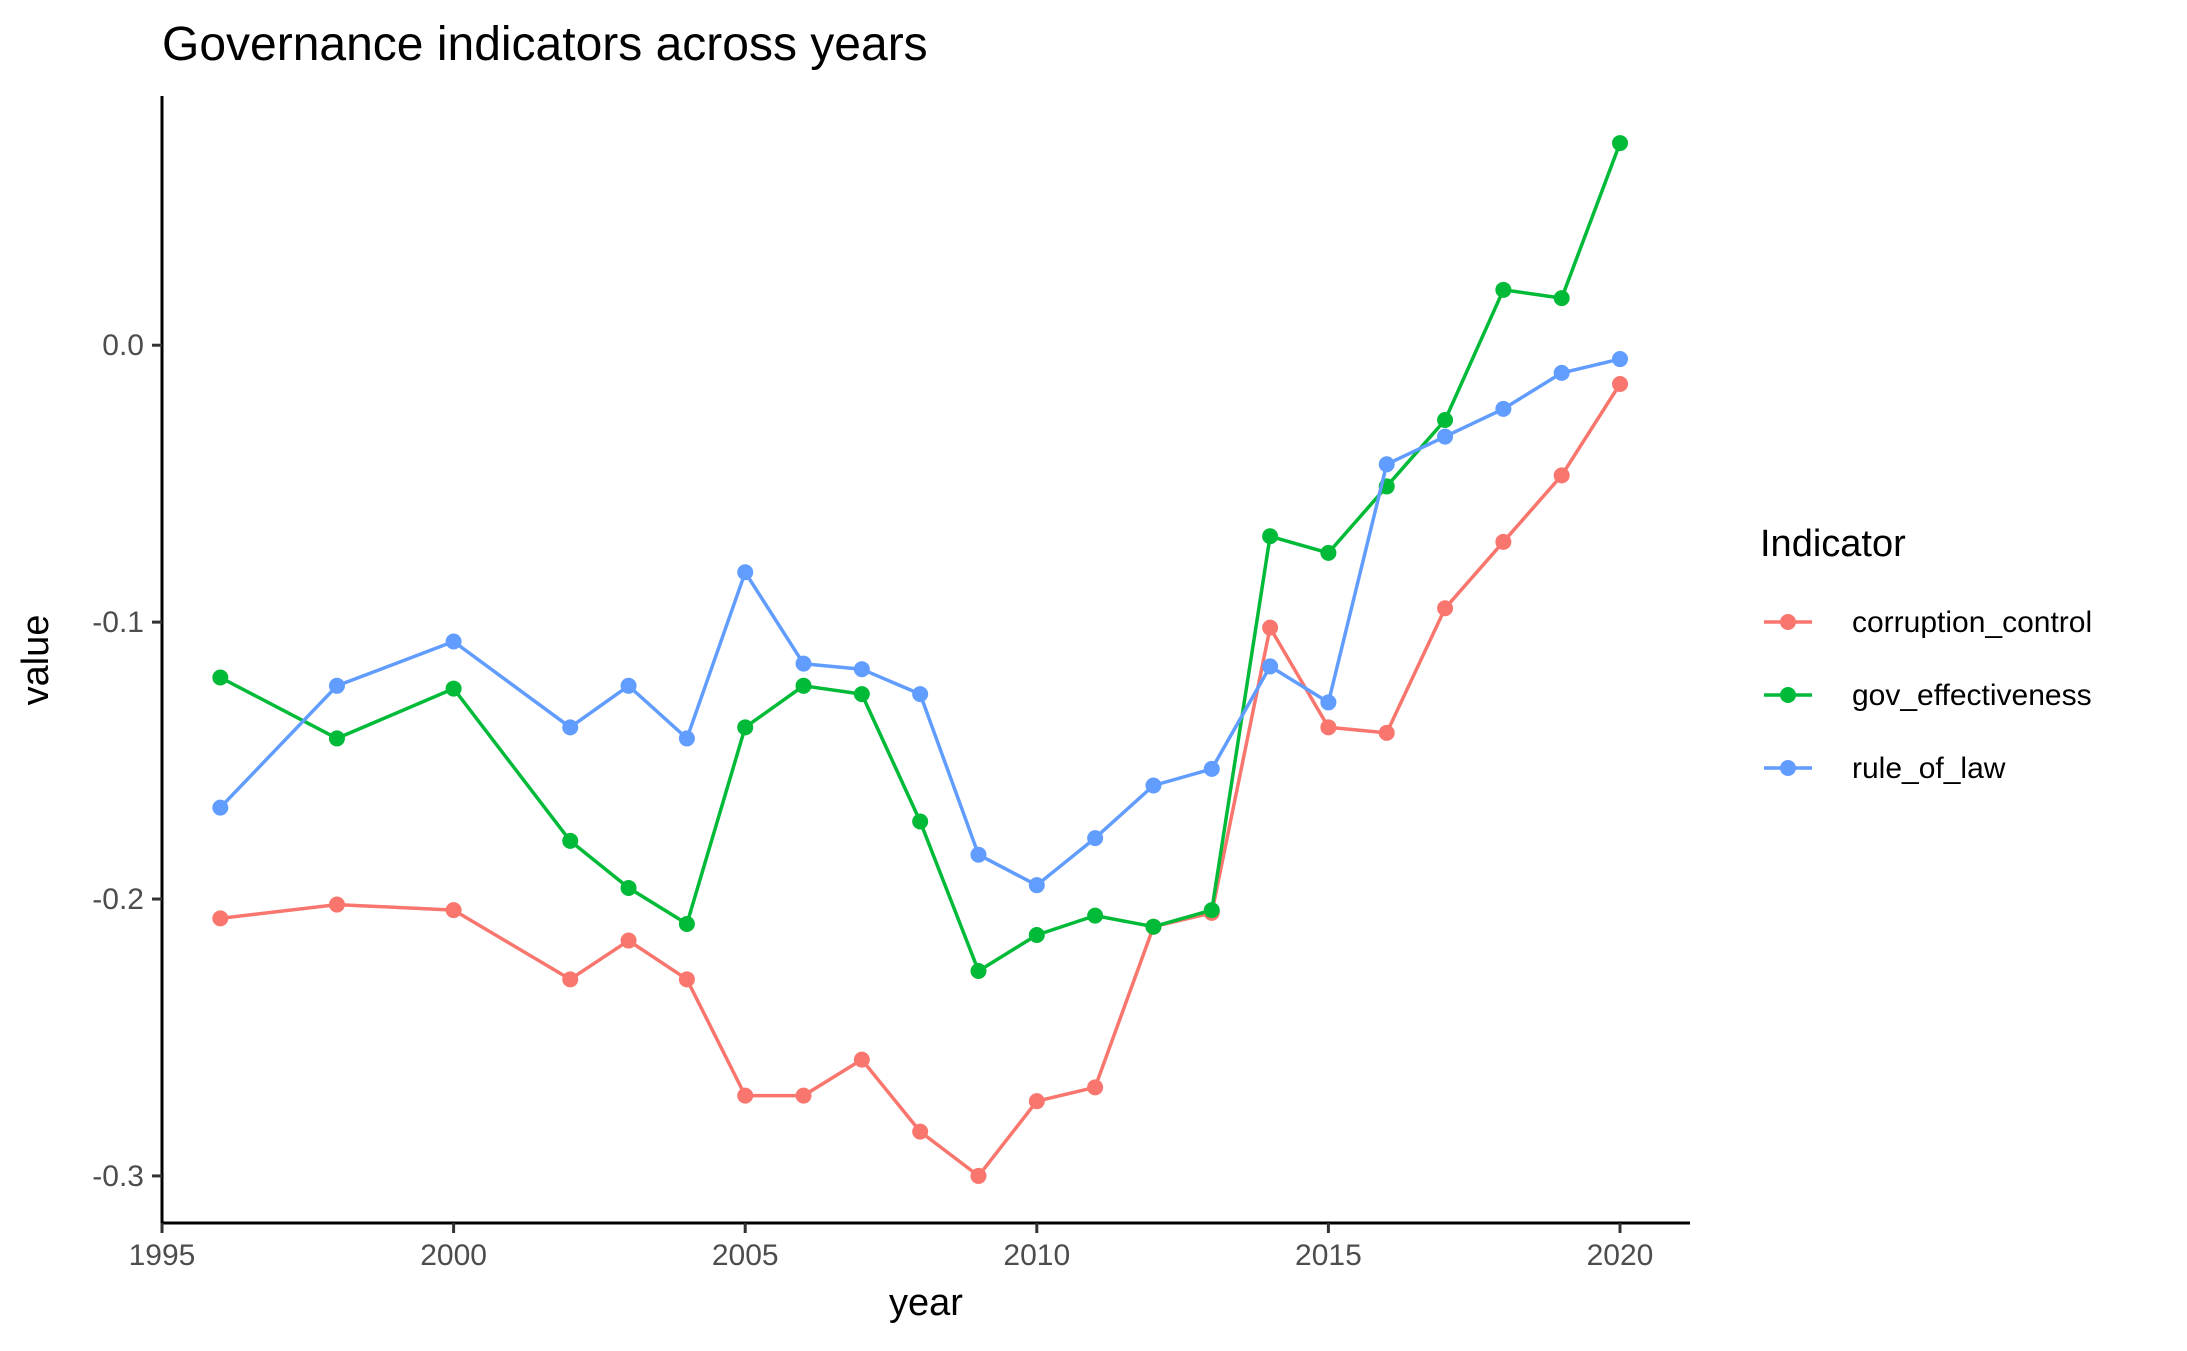 This screenshot has width=2187, height=1351. What do you see at coordinates (36, 660) in the screenshot?
I see `y-axis-title: value` at bounding box center [36, 660].